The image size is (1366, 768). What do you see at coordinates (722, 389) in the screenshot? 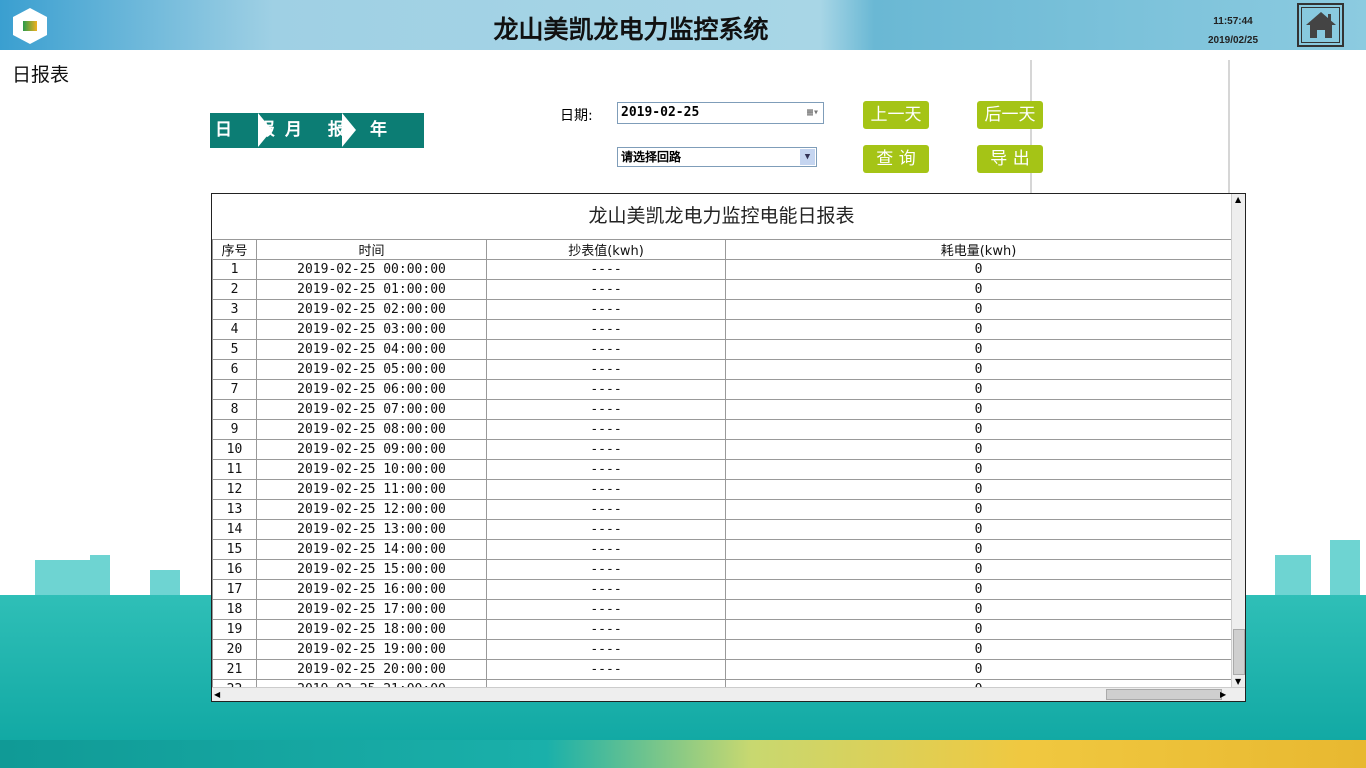
I see `table-row: 7 2019-02-25 06:00:00 ---- 0` at bounding box center [722, 389].